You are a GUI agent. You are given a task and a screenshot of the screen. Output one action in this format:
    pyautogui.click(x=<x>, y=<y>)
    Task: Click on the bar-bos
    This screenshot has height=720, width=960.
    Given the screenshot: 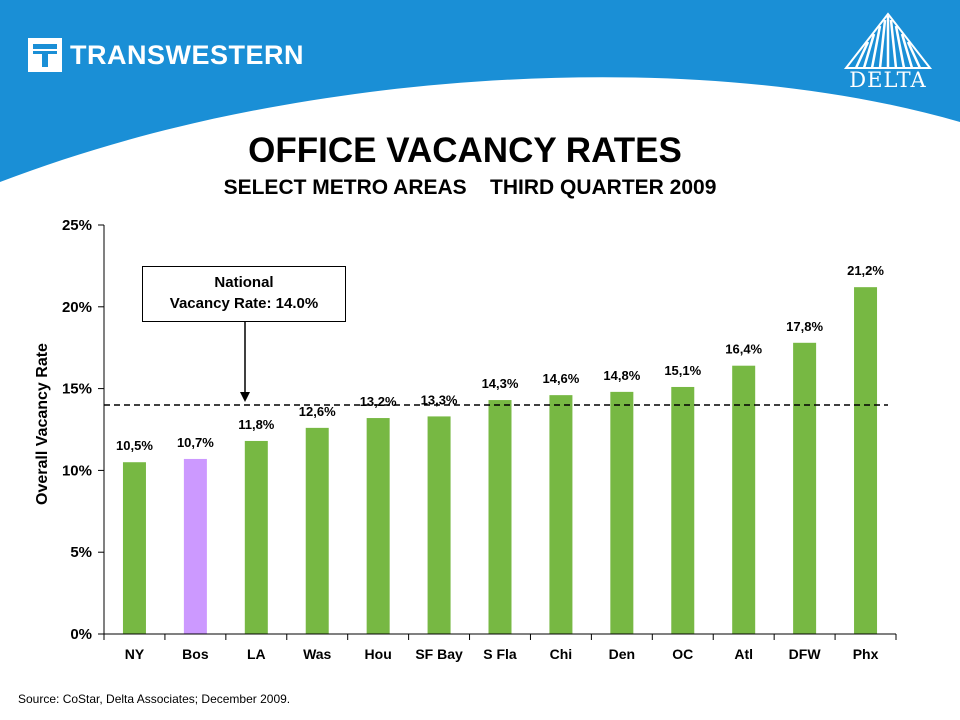 What is the action you would take?
    pyautogui.click(x=195, y=546)
    